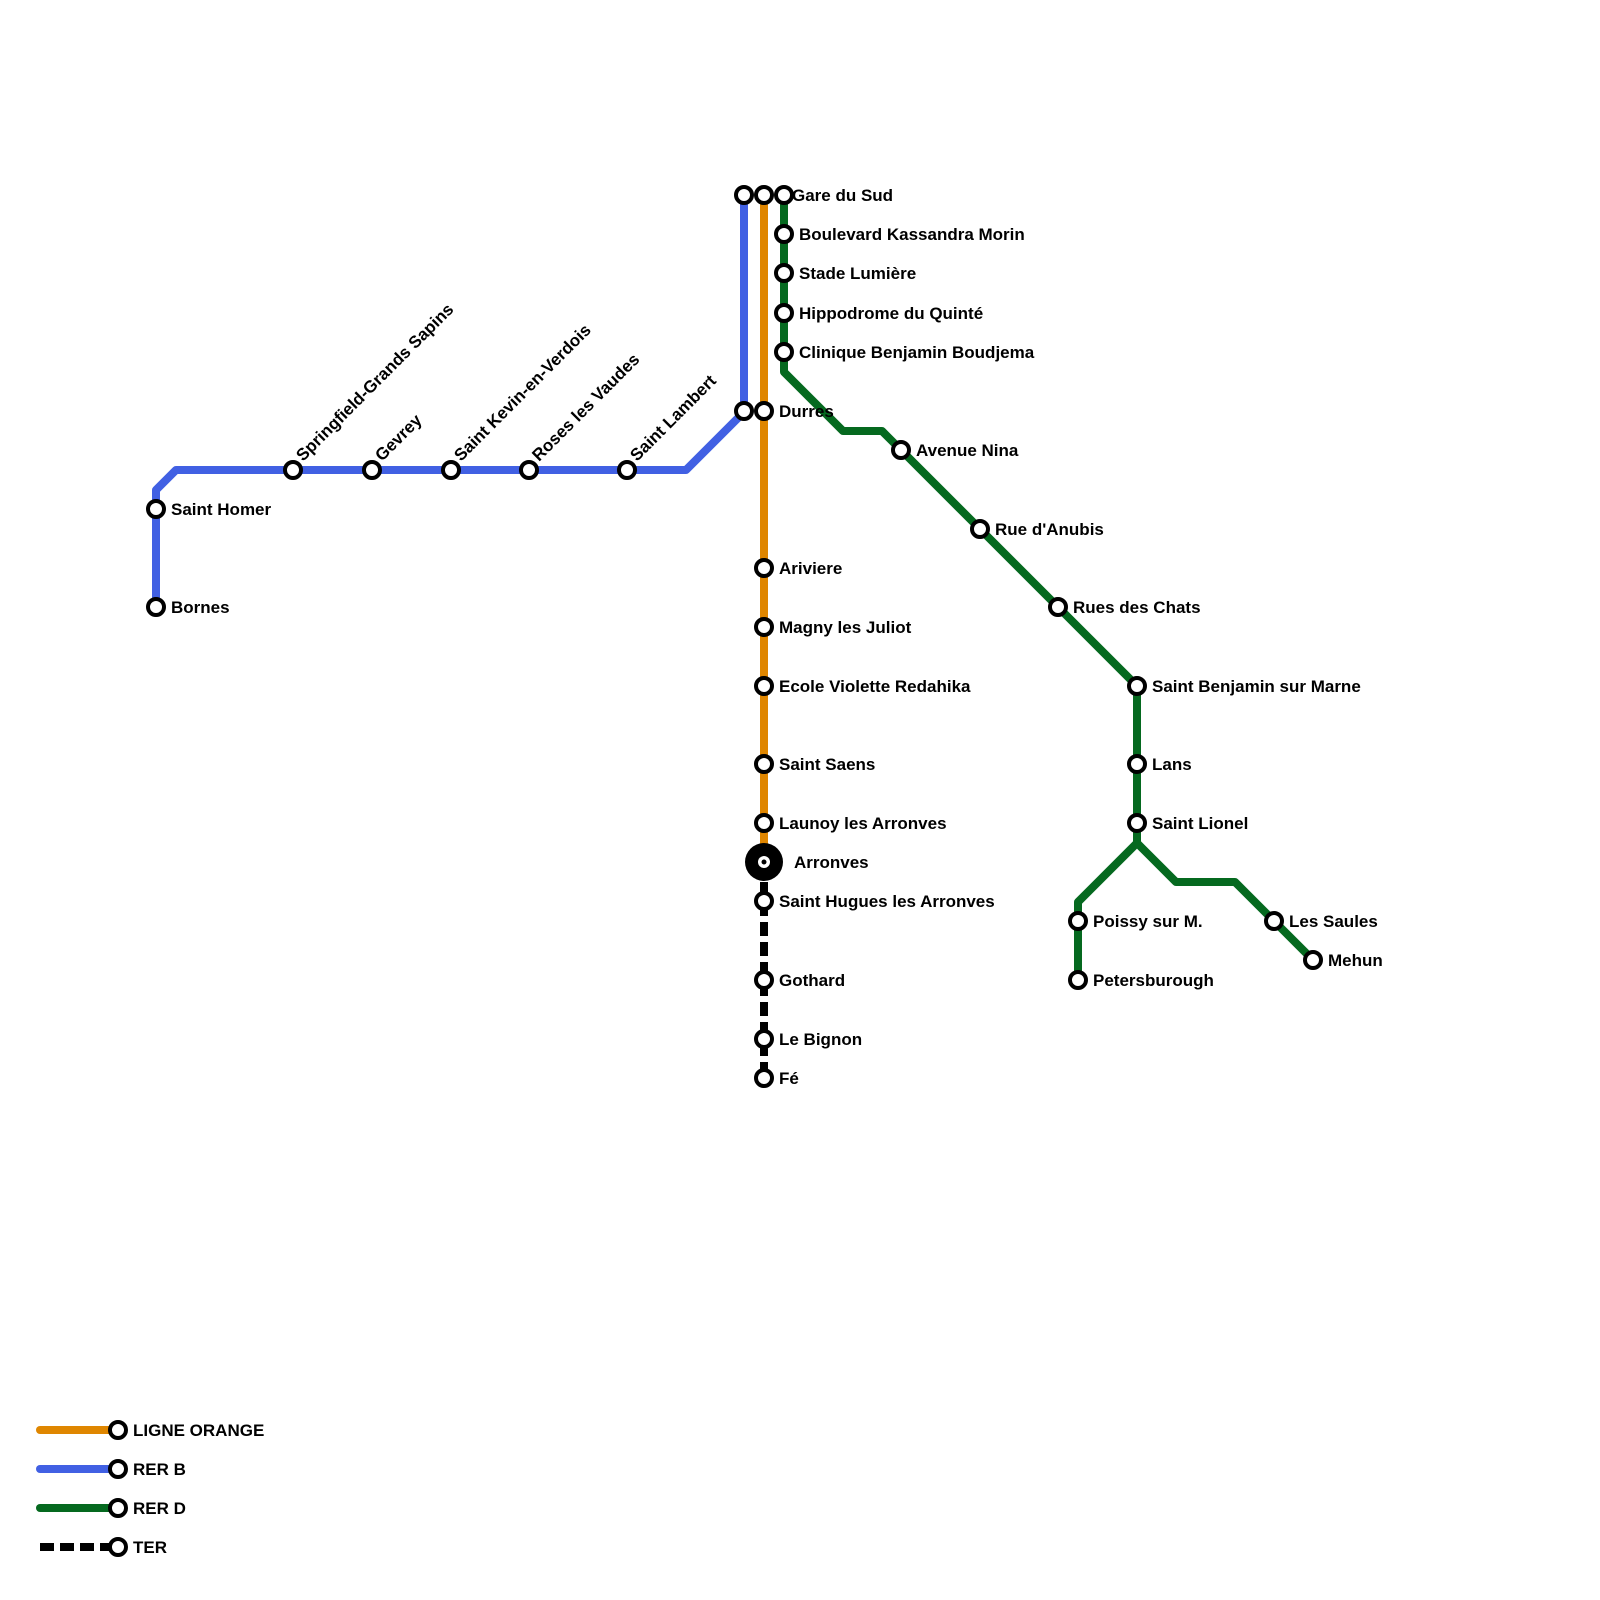  What do you see at coordinates (522, 392) in the screenshot?
I see `label-saint-kevin: Saint Kevin-en-Verdois` at bounding box center [522, 392].